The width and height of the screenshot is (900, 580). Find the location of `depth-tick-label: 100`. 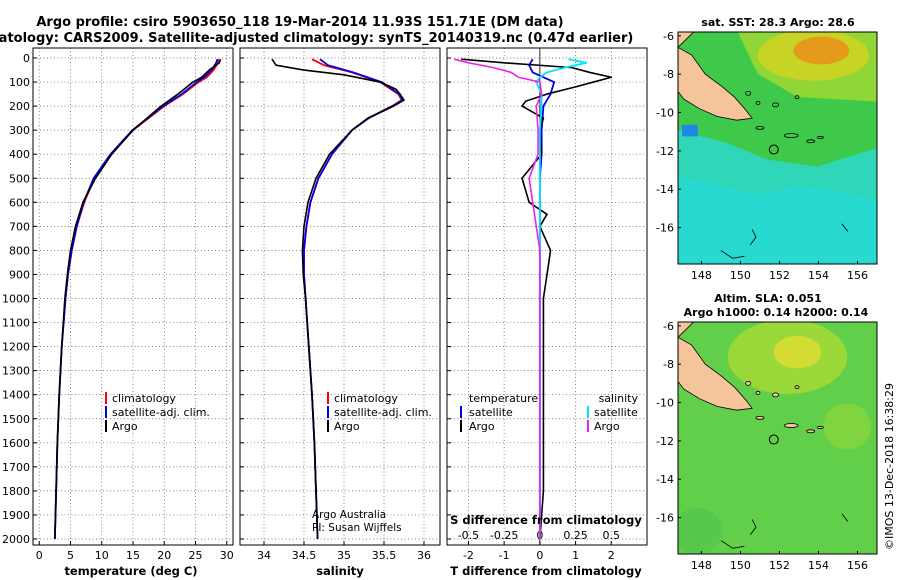

depth-tick-label: 100 is located at coordinates (19, 82).